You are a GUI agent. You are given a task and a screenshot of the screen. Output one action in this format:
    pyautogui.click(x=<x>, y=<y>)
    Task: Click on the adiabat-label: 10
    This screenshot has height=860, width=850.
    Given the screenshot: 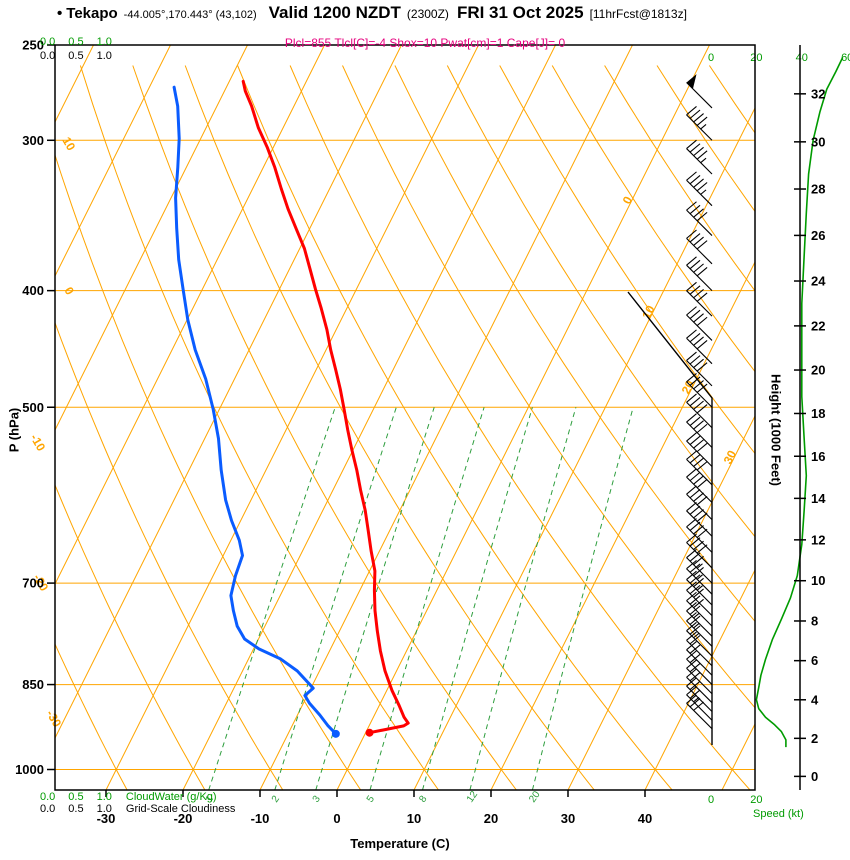 What is the action you would take?
    pyautogui.click(x=68, y=144)
    